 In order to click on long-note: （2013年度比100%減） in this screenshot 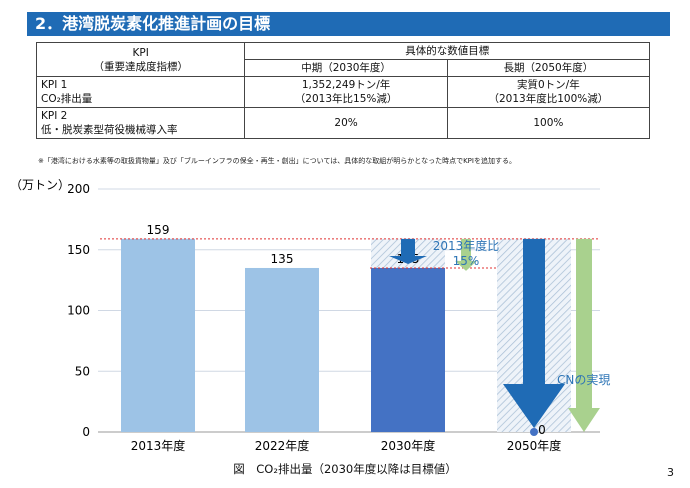, I will do `click(548, 99)`.